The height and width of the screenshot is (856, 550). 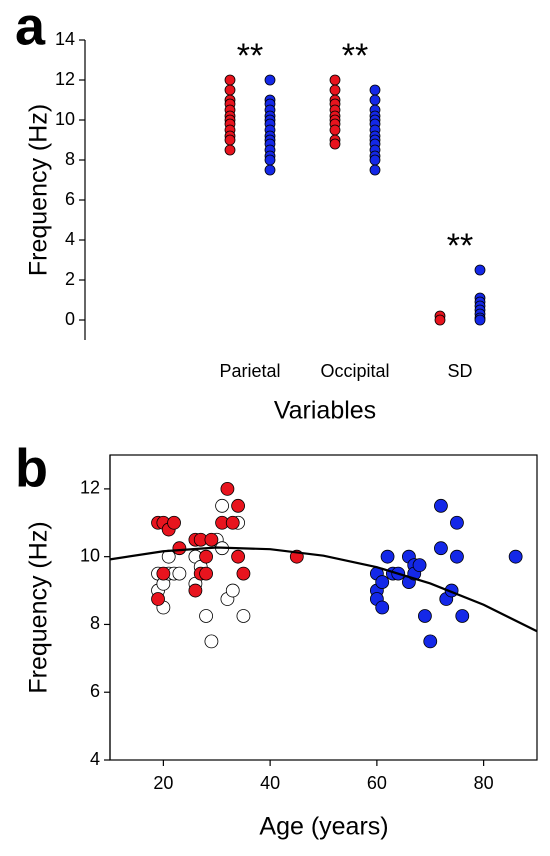 I want to click on fit-curve, so click(x=323, y=589).